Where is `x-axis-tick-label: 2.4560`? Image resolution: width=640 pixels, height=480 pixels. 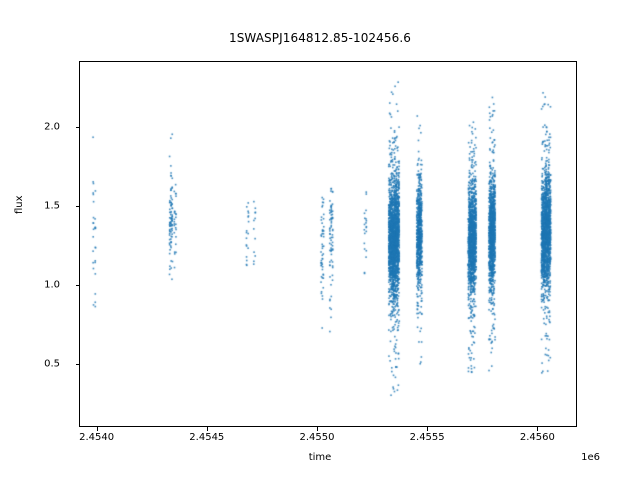 x-axis-tick-label: 2.4560 is located at coordinates (537, 437).